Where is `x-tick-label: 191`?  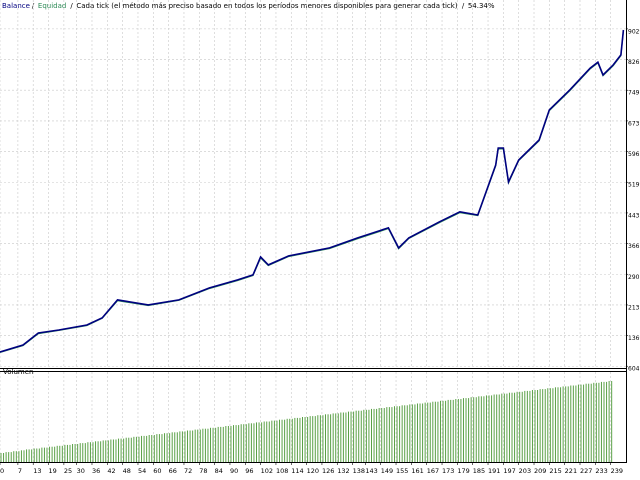
x-tick-label: 191 is located at coordinates (494, 471).